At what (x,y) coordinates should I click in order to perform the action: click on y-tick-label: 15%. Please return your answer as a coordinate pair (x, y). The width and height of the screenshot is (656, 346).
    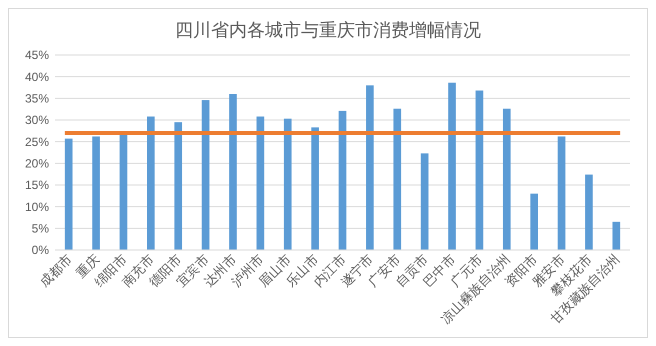
    Looking at the image, I should click on (37, 185).